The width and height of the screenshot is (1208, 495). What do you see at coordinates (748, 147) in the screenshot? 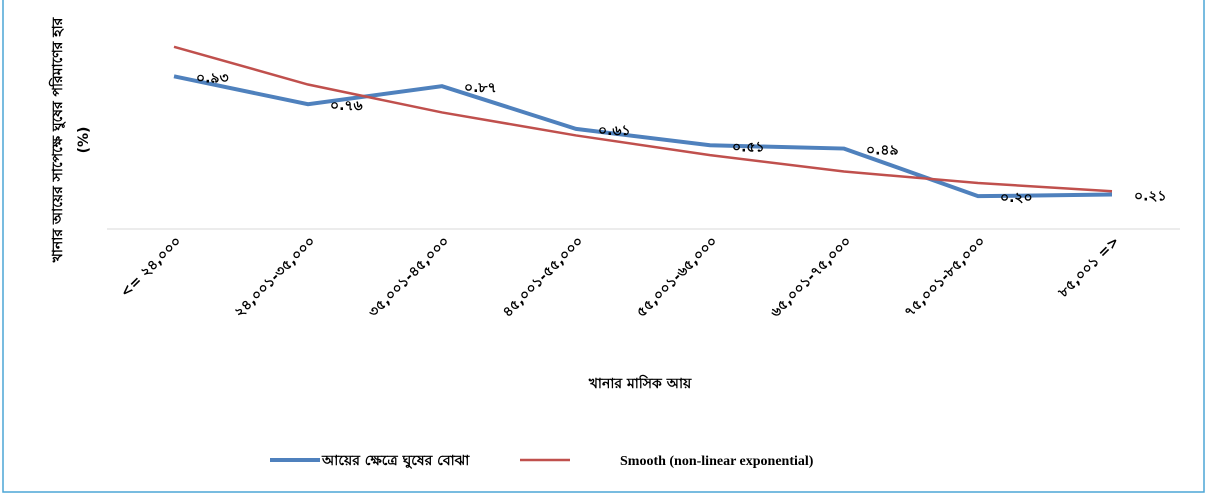
I see `data-label: ০.৫১` at bounding box center [748, 147].